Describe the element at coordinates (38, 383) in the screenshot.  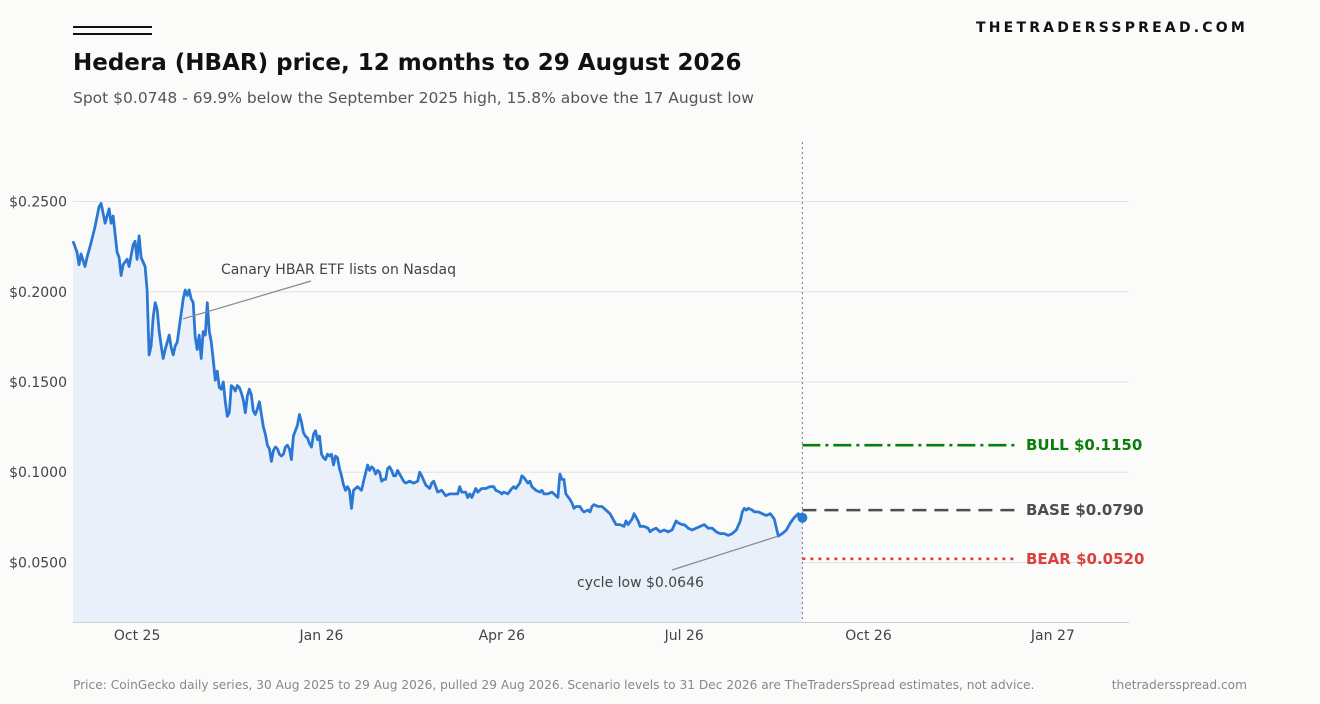
I see `y-tick-label: $0.1500` at that location.